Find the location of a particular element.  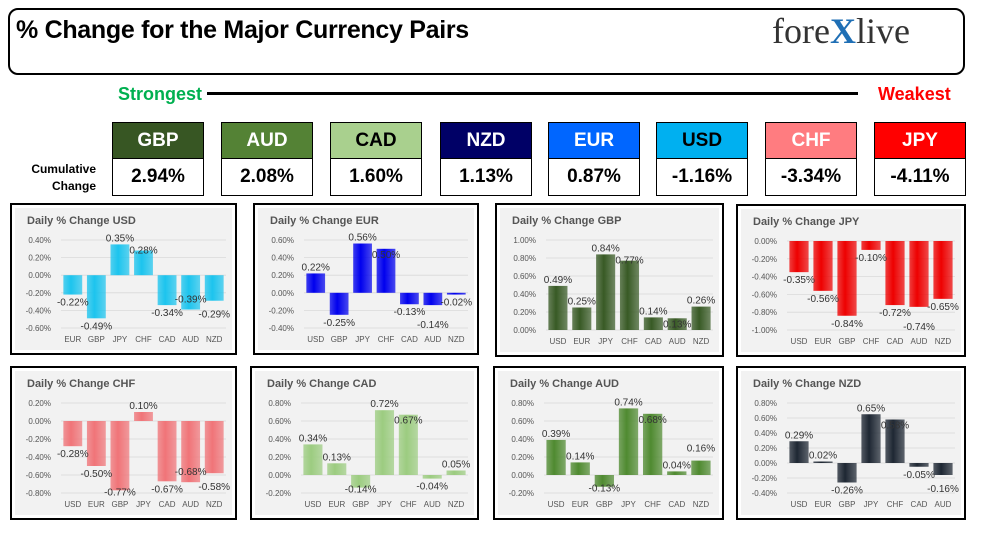

data-label: -0.67% is located at coordinates (167, 489).